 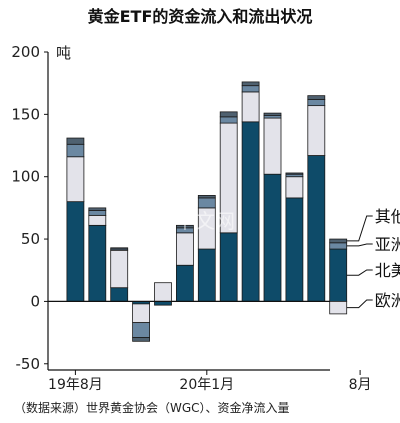 What do you see at coordinates (387, 270) in the screenshot?
I see `legend-label: 北美` at bounding box center [387, 270].